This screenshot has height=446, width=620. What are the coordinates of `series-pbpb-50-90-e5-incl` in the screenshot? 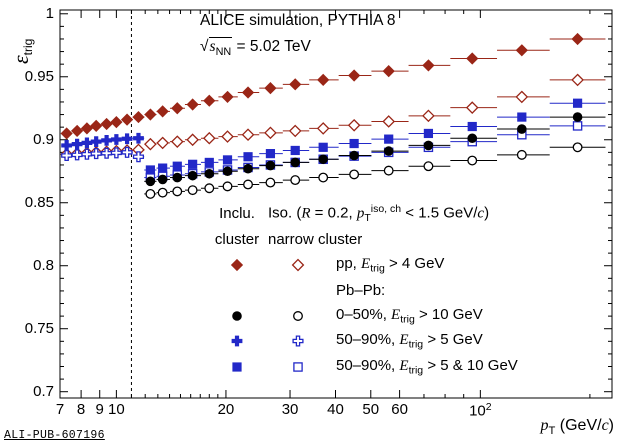 It's located at (103, 141).